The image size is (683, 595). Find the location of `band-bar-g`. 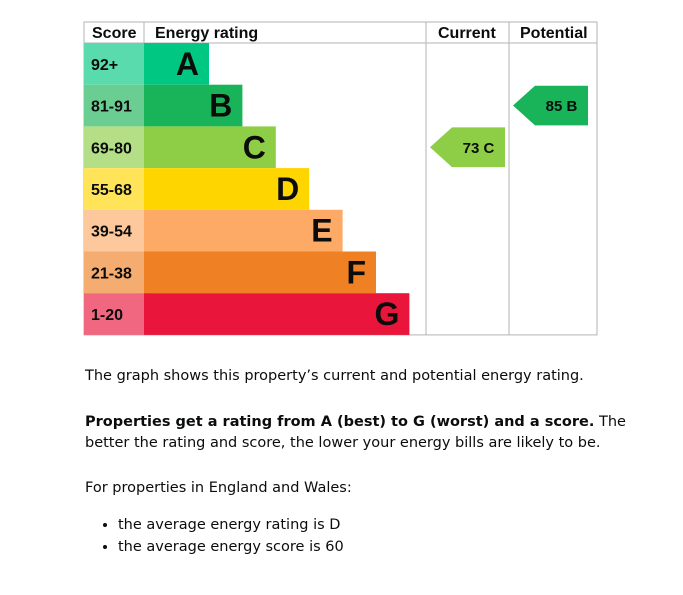

band-bar-g is located at coordinates (277, 314).